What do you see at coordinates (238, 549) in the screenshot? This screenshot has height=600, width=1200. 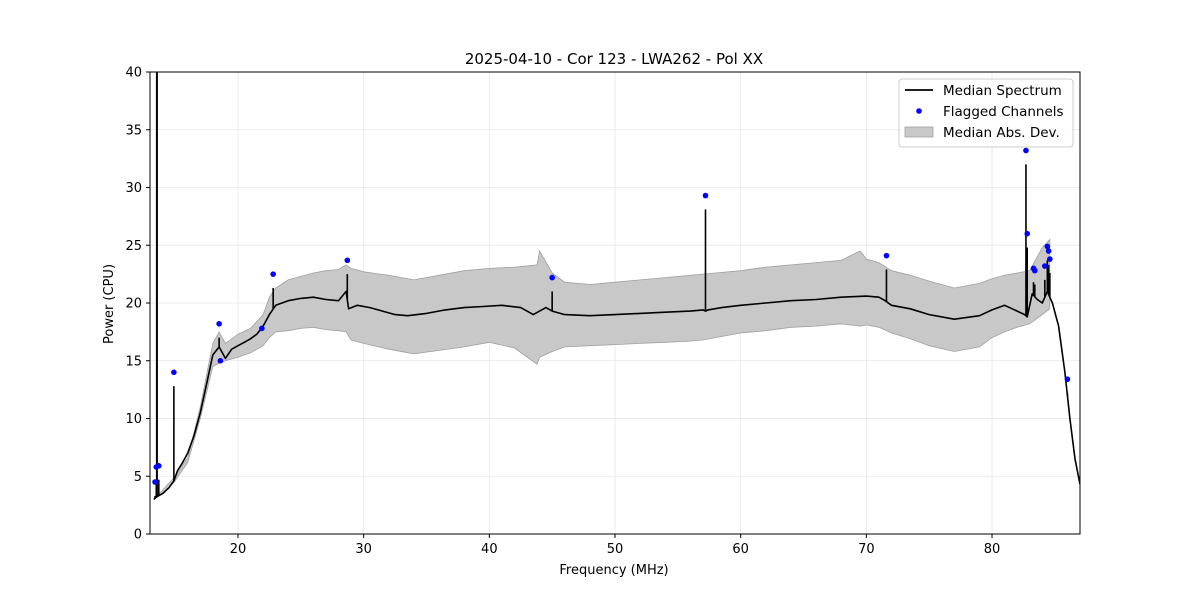 I see `x-tick-label: 20` at bounding box center [238, 549].